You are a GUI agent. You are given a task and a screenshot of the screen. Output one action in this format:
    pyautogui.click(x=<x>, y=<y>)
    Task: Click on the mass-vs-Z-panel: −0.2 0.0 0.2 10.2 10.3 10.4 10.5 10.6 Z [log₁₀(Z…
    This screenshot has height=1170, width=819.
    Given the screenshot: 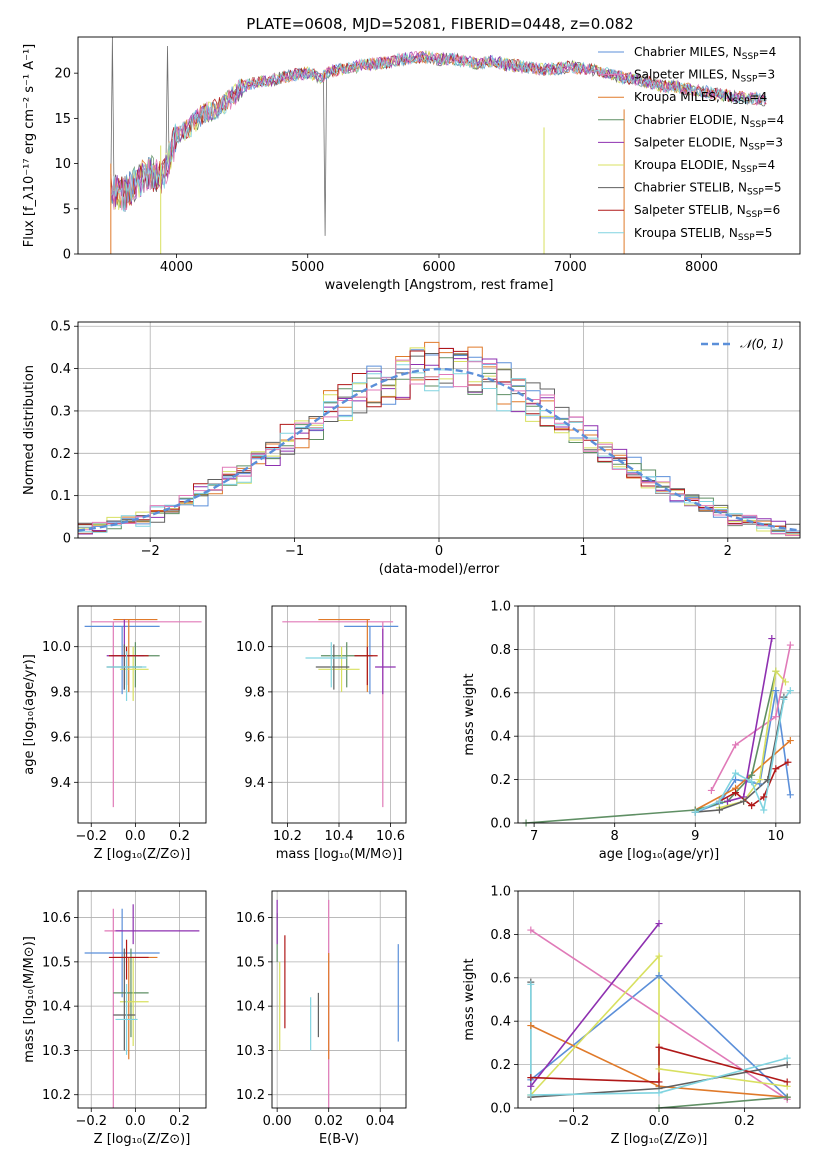 What is the action you would take?
    pyautogui.click(x=114, y=1018)
    